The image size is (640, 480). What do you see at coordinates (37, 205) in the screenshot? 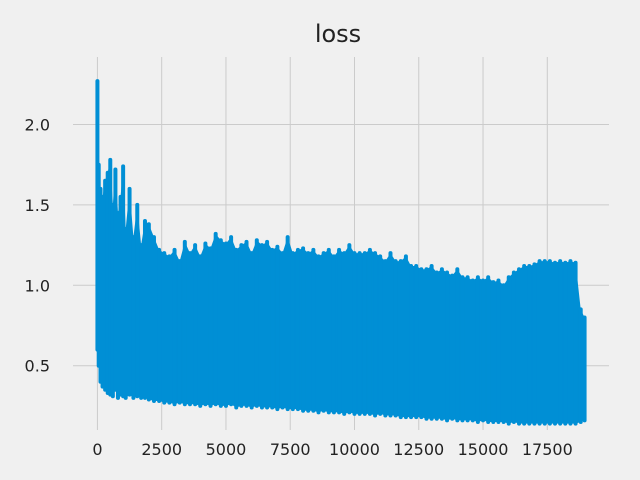
I see `y-tick-label: 1.5` at bounding box center [37, 205].